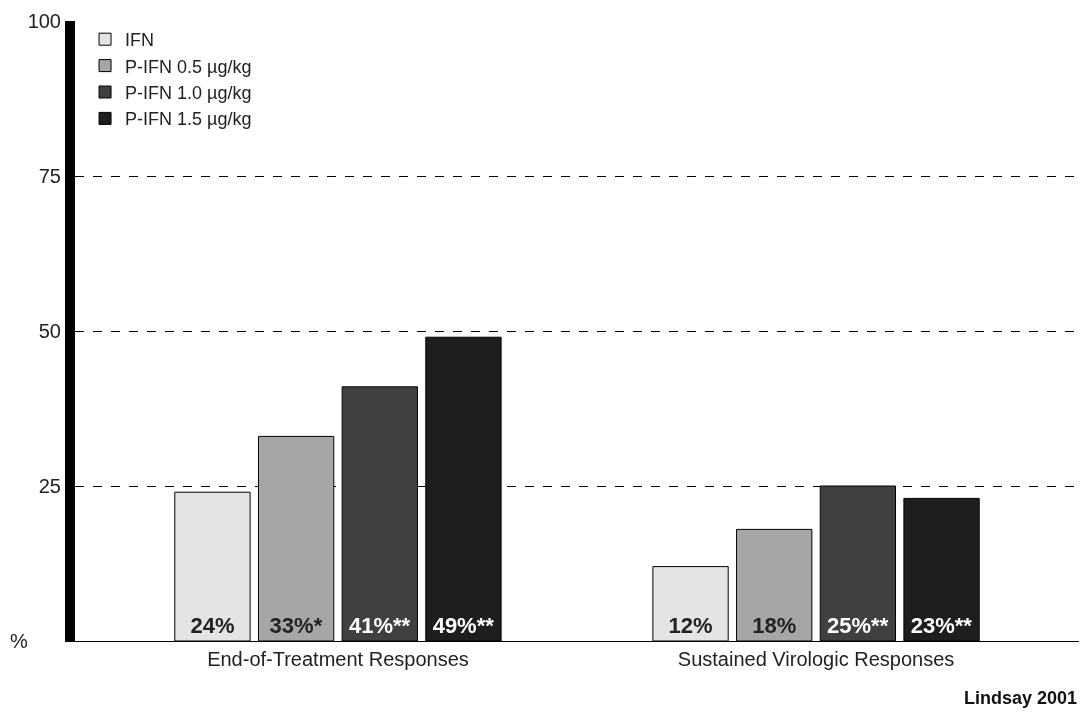 This screenshot has height=721, width=1089. What do you see at coordinates (690, 625) in the screenshot?
I see `data-label: 12%` at bounding box center [690, 625].